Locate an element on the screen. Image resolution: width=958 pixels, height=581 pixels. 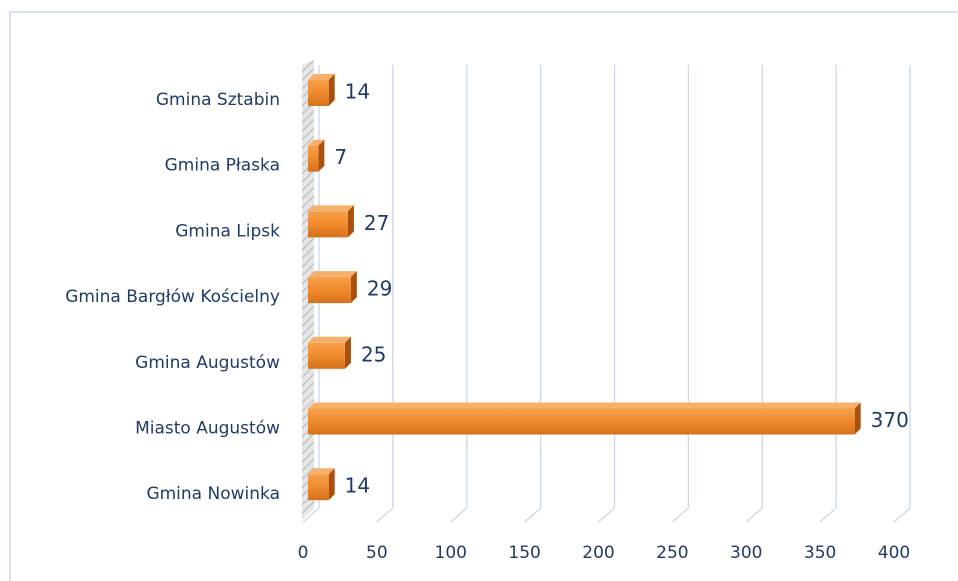
y-tick-label: Gmina Nowinka is located at coordinates (213, 494).